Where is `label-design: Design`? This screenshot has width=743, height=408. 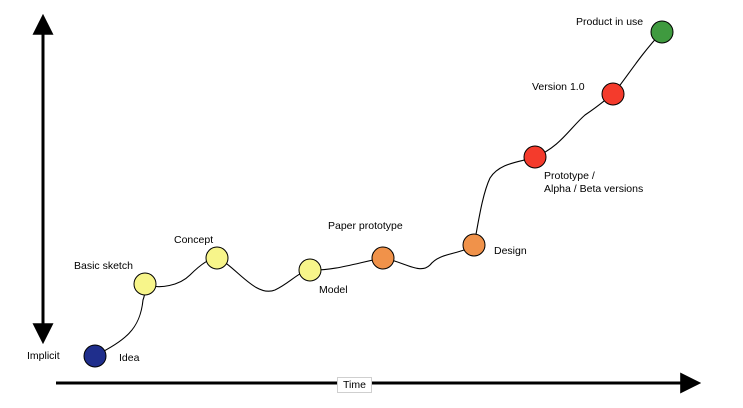
label-design: Design is located at coordinates (510, 251).